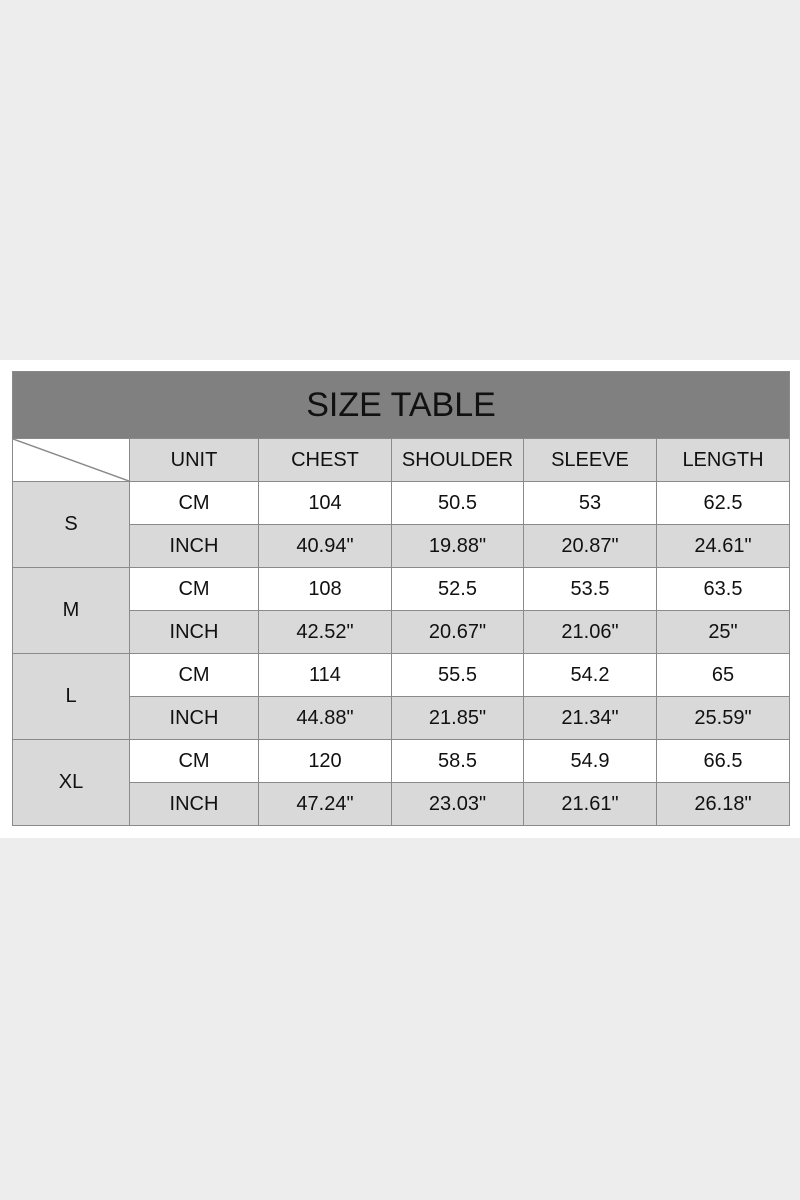 This screenshot has width=800, height=1200. What do you see at coordinates (71, 610) in the screenshot?
I see `size-label: M` at bounding box center [71, 610].